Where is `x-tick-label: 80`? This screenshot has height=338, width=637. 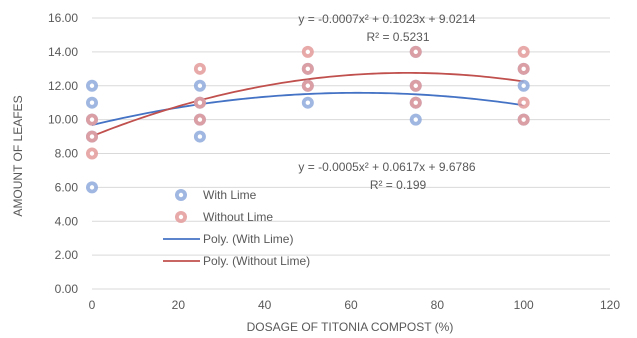 x-tick-label: 80 is located at coordinates (438, 305).